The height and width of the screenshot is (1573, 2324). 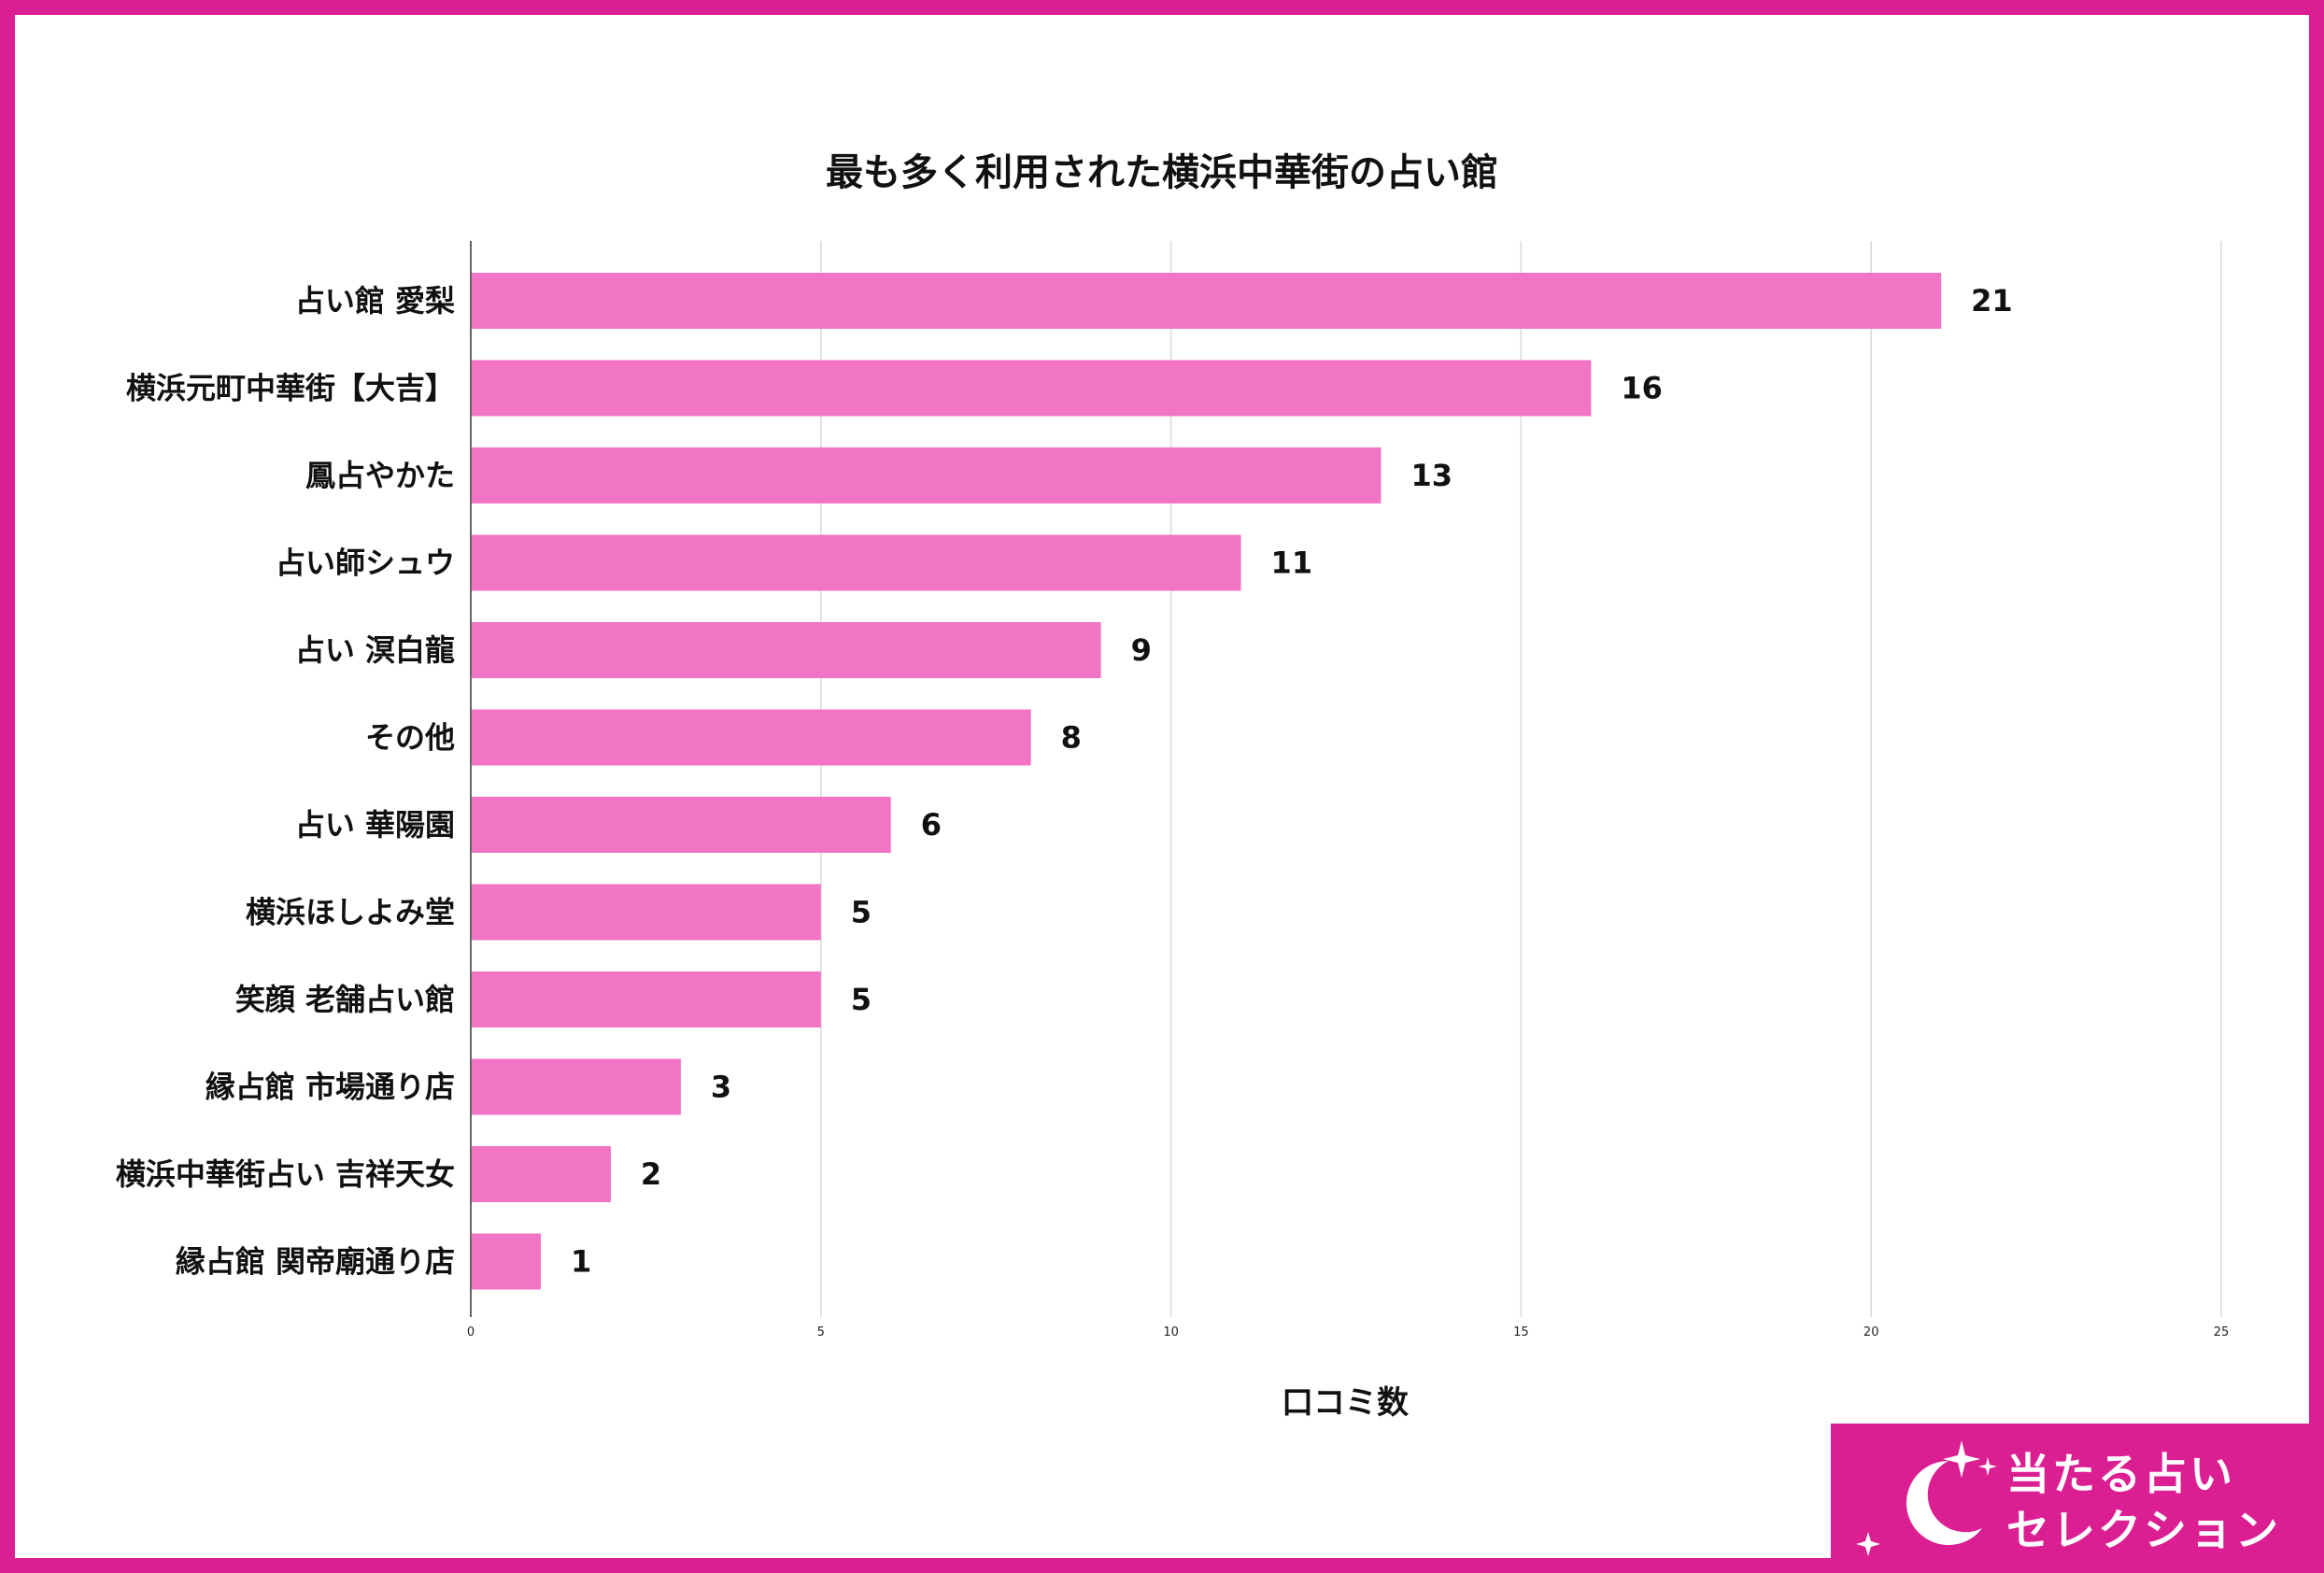 What do you see at coordinates (1871, 1332) in the screenshot?
I see `x-tick-label: 20` at bounding box center [1871, 1332].